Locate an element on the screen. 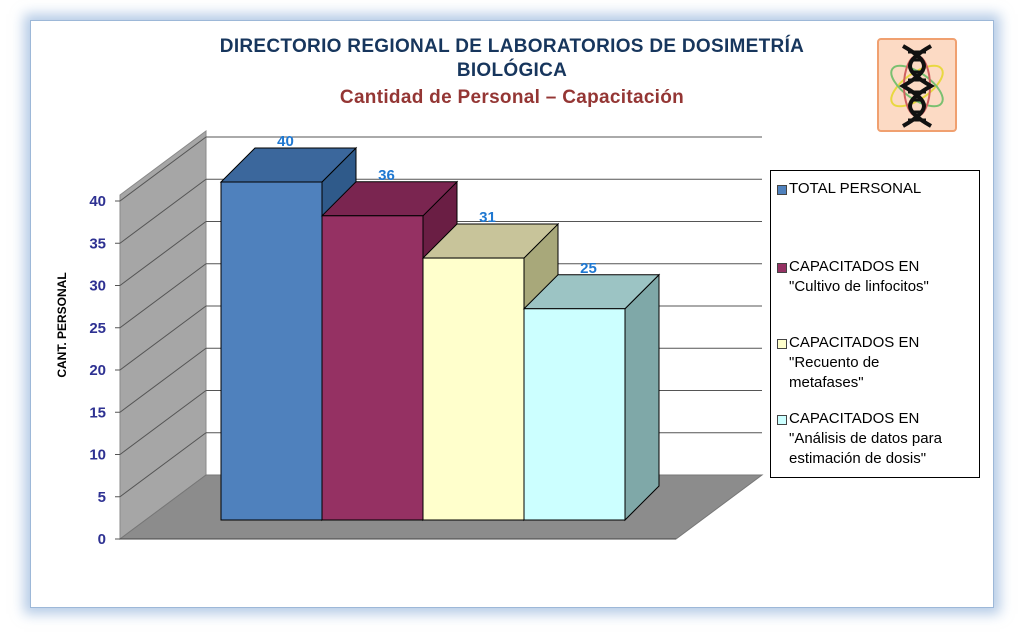  y-tick-label: 40 is located at coordinates (97, 201).